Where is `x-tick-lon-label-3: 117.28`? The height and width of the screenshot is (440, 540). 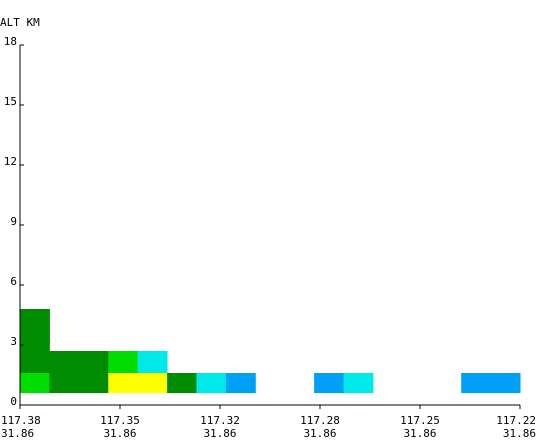
x-tick-lon-label-3: 117.28 is located at coordinates (320, 420).